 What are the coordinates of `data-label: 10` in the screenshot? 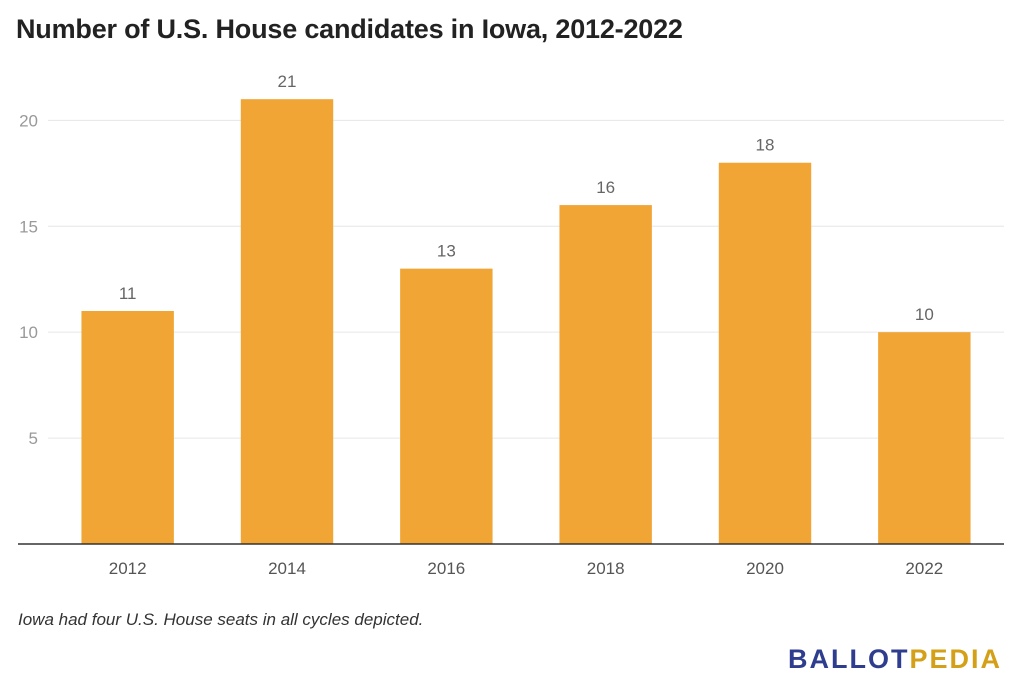 It's located at (924, 314).